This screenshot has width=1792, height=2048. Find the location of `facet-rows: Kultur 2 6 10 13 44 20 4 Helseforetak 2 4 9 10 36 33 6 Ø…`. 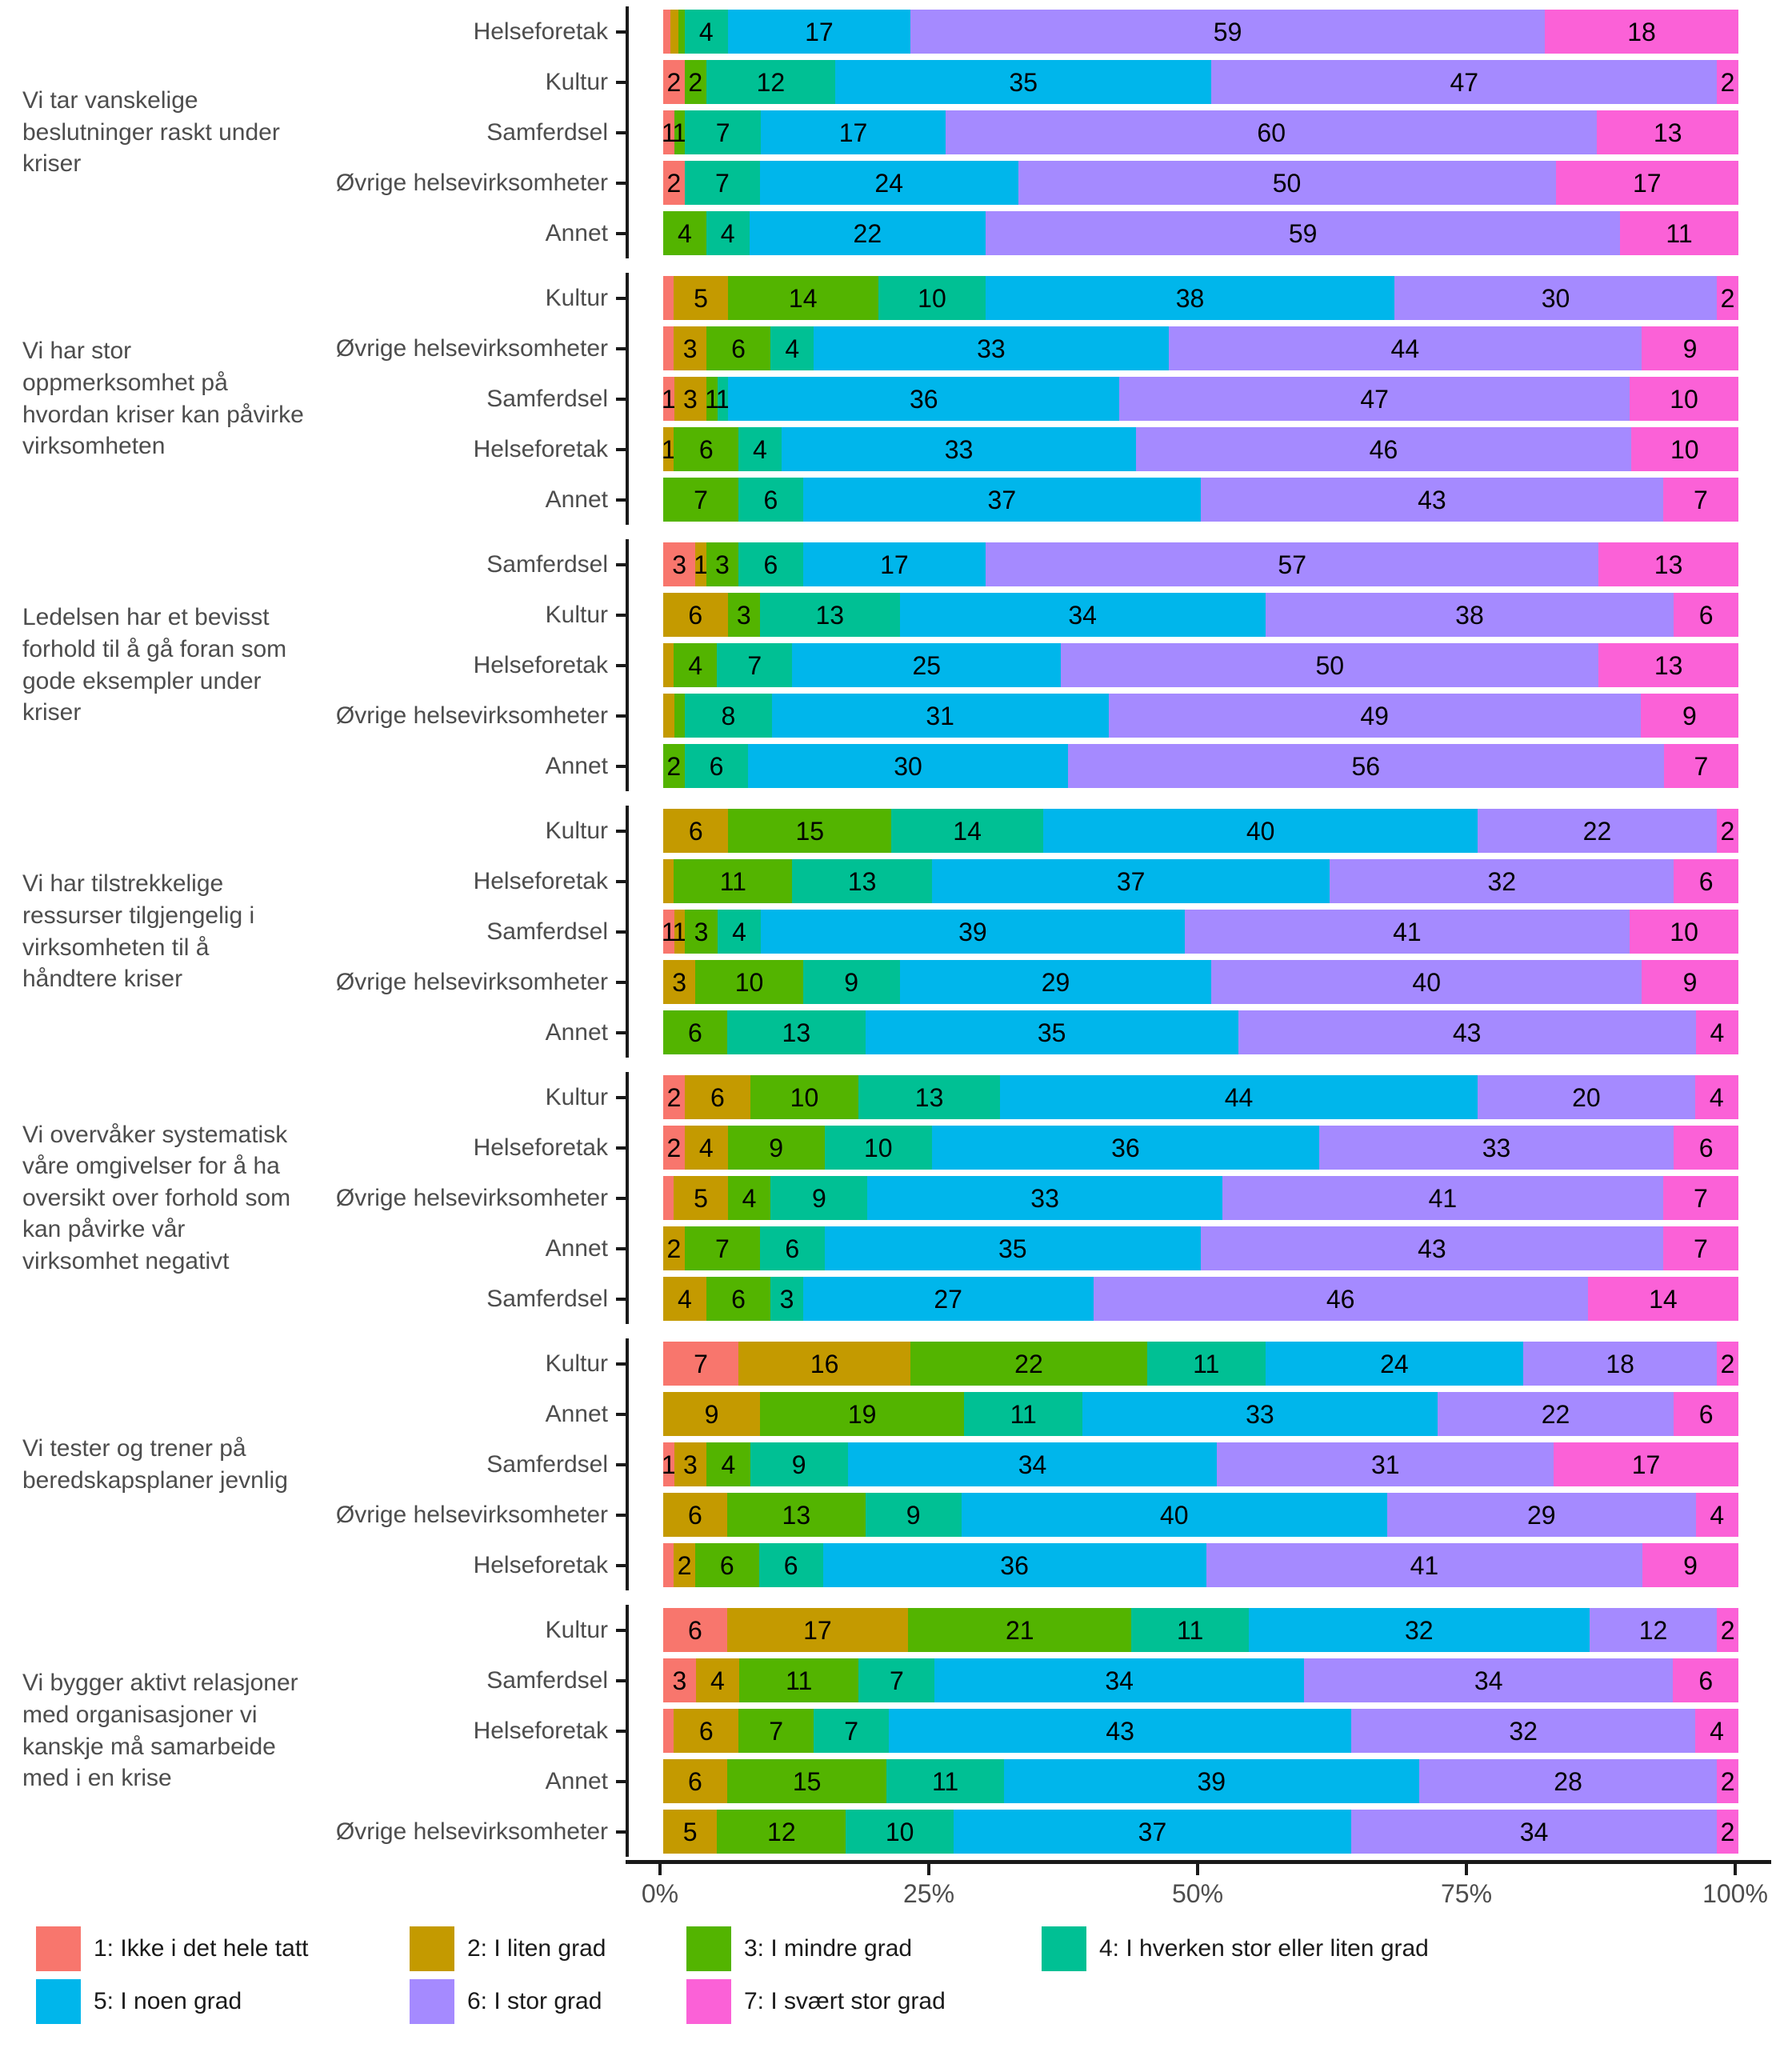

facet-rows: Kultur 2 6 10 13 44 20 4 Helseforetak 2 4 9 10 36 33 6 Ø… is located at coordinates (1045, 1198).